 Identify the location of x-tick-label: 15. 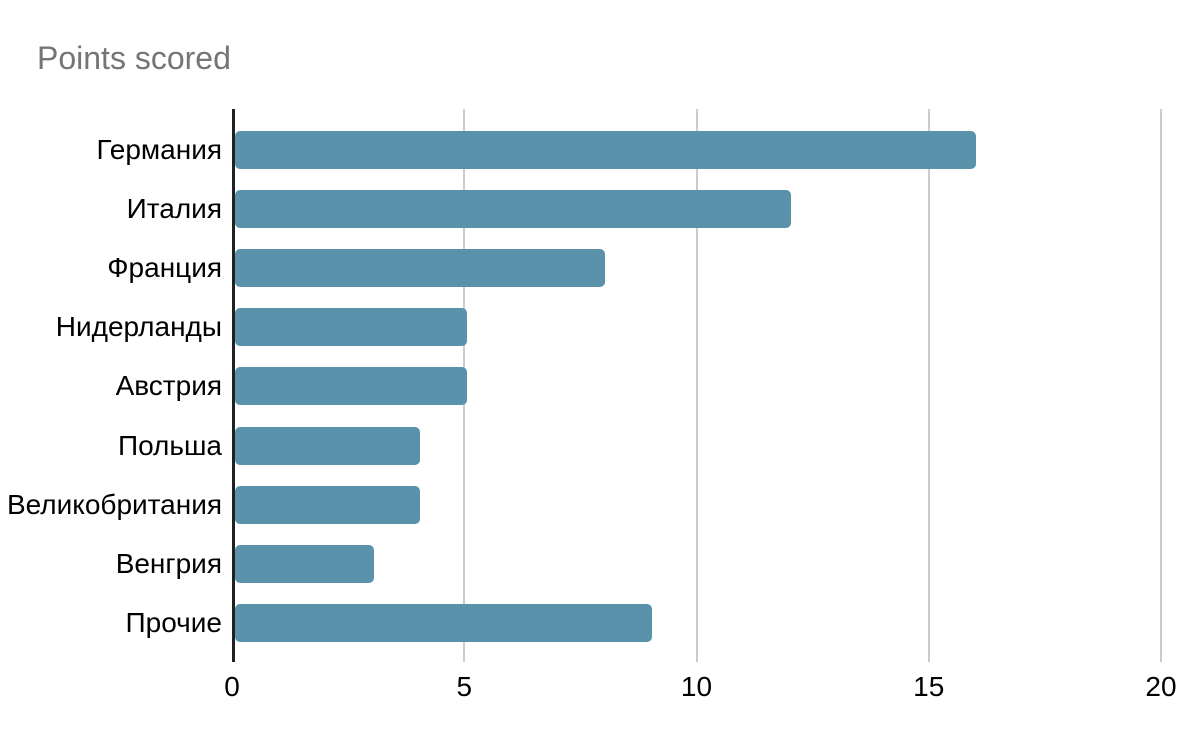
(929, 686).